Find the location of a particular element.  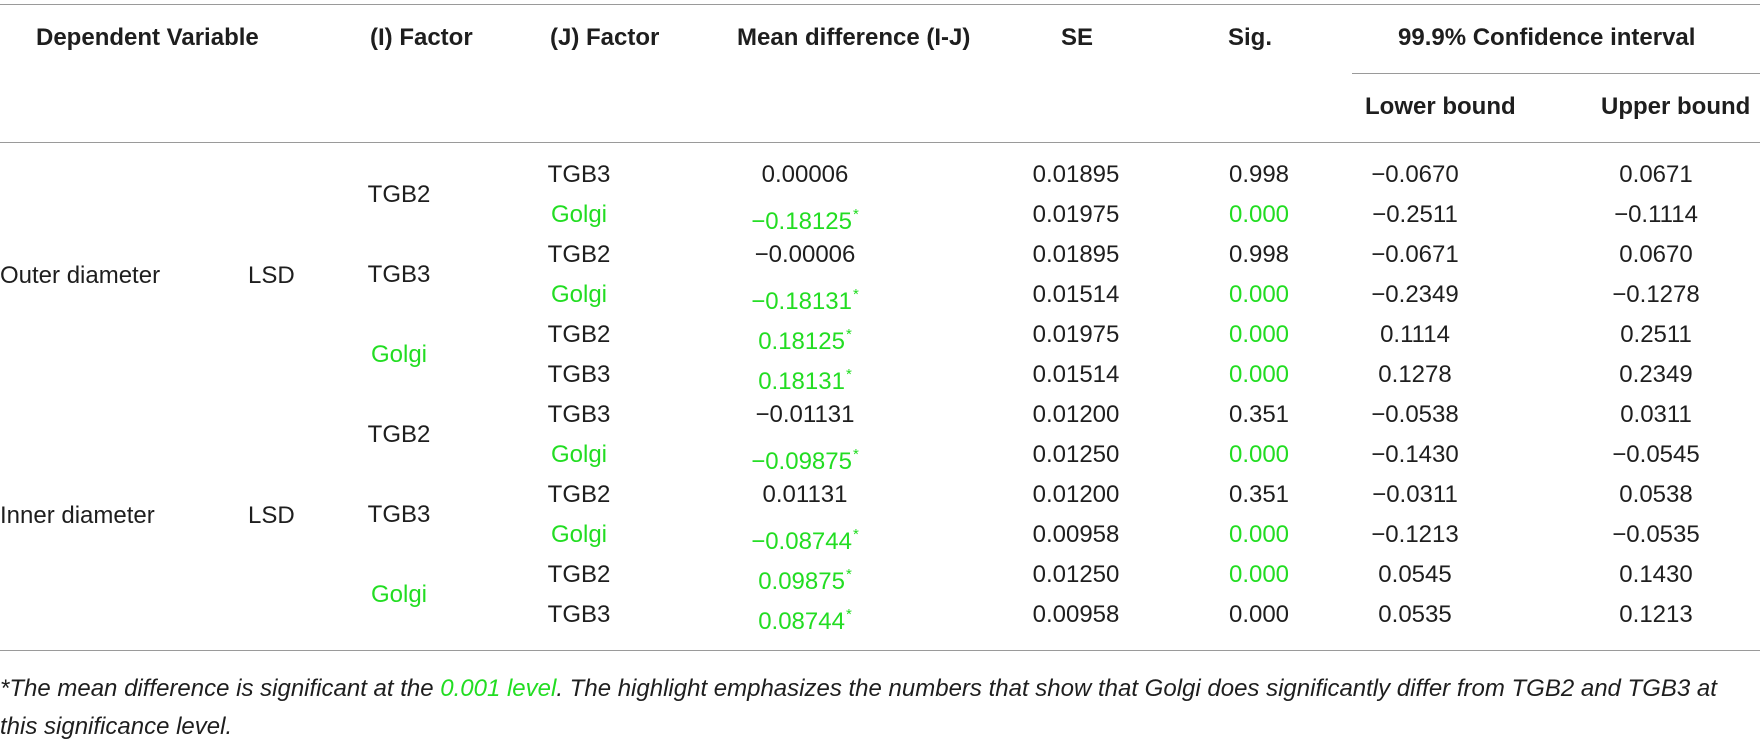

header-dependent-variable: Dependent Variable is located at coordinates (147, 37).